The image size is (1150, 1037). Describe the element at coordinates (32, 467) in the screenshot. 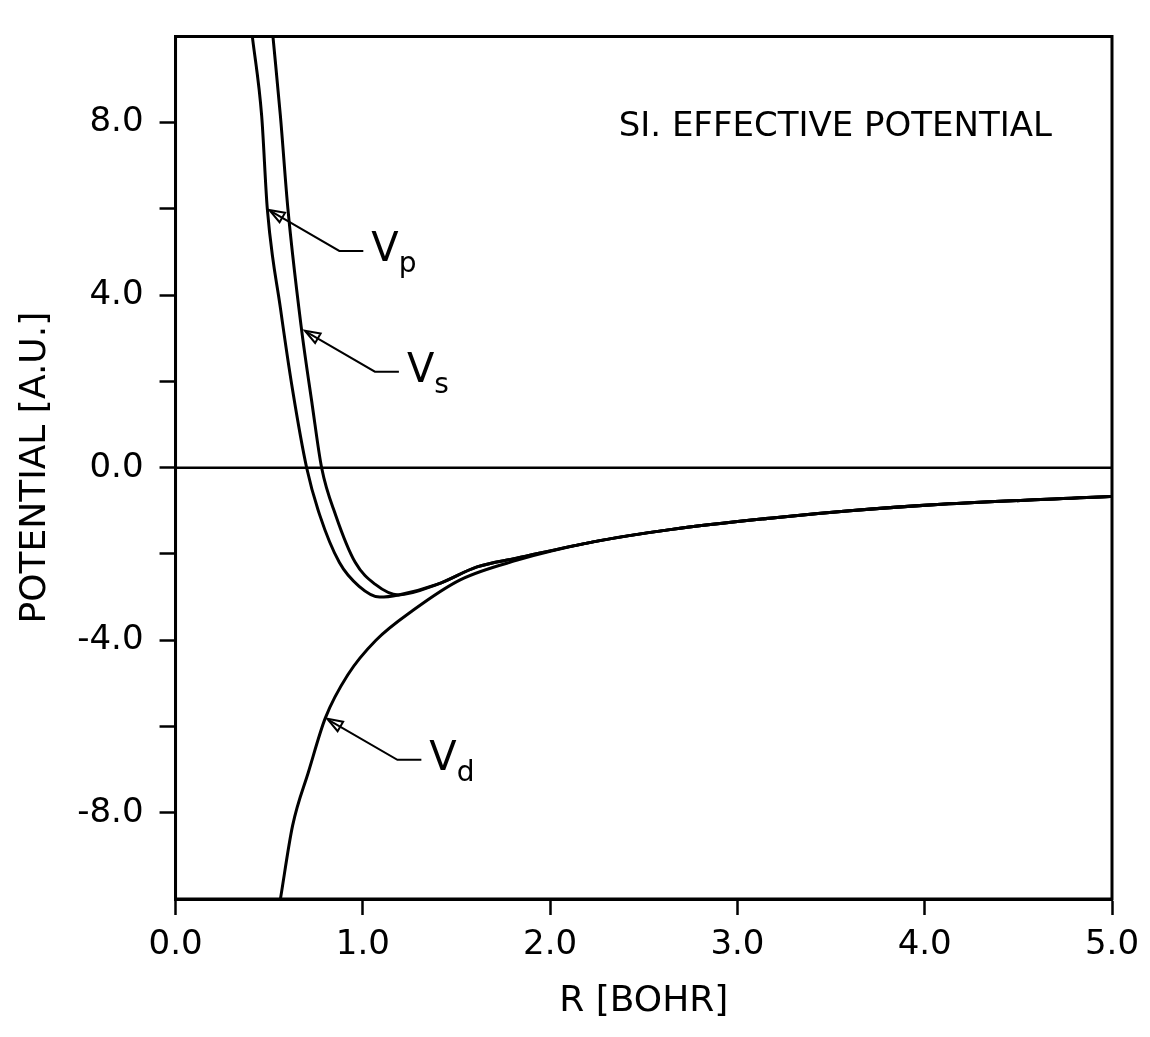

I see `y-axis-title: POTENTIAL [A.U.]` at that location.